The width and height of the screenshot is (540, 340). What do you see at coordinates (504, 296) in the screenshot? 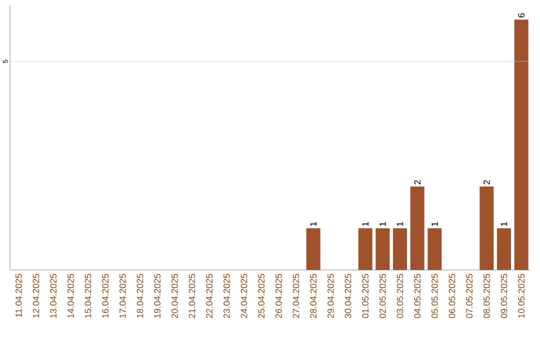
I see `x-tick-label: 09.05.2025` at bounding box center [504, 296].